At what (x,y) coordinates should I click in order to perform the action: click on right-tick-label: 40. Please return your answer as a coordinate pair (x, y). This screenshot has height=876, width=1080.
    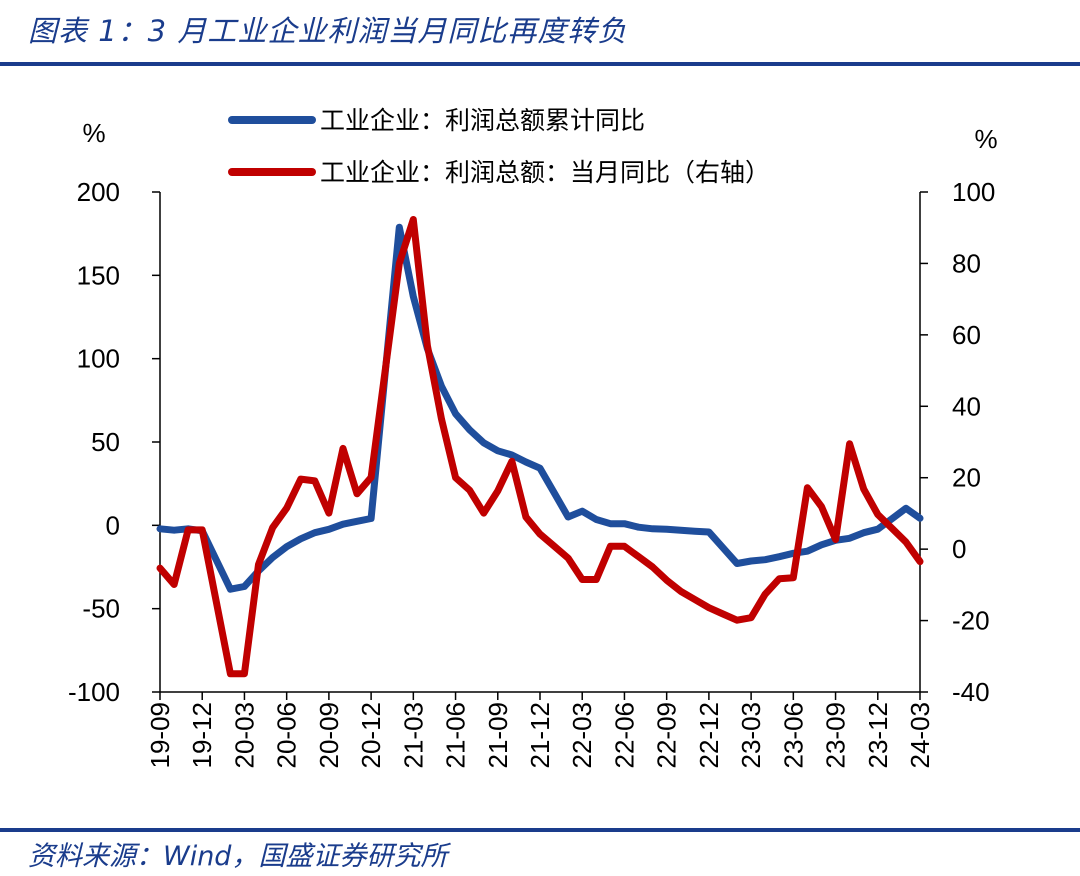
    Looking at the image, I should click on (966, 406).